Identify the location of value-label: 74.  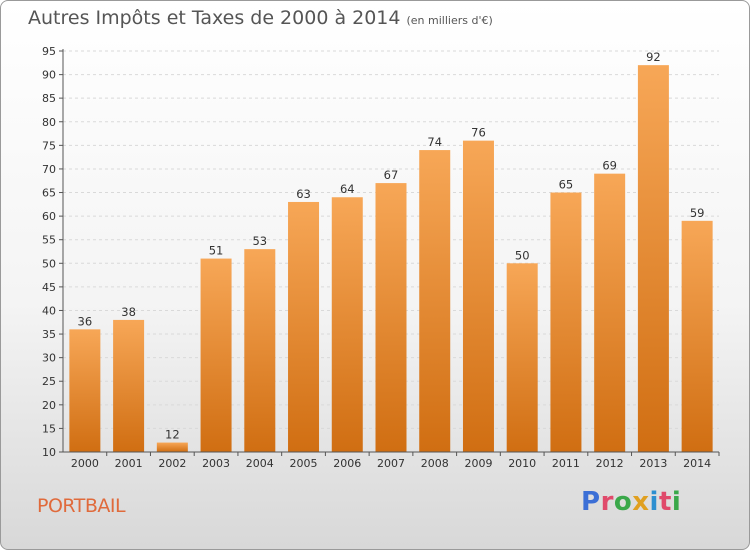
(434, 142).